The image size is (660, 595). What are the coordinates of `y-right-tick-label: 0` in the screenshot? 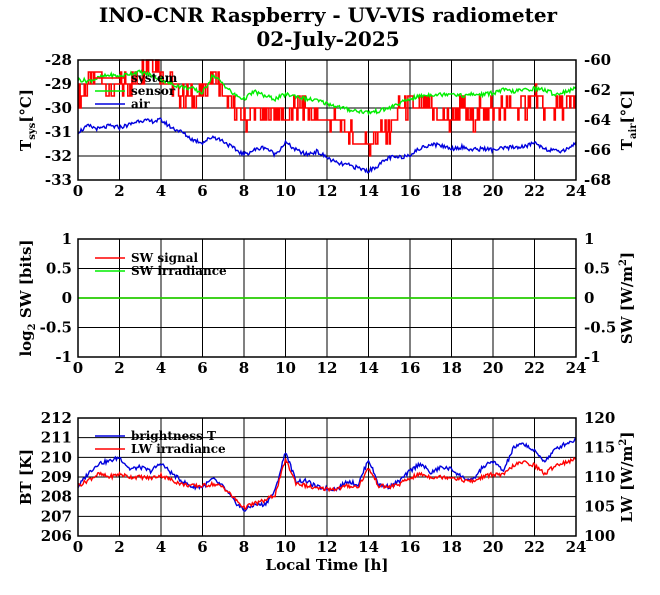 It's located at (589, 298).